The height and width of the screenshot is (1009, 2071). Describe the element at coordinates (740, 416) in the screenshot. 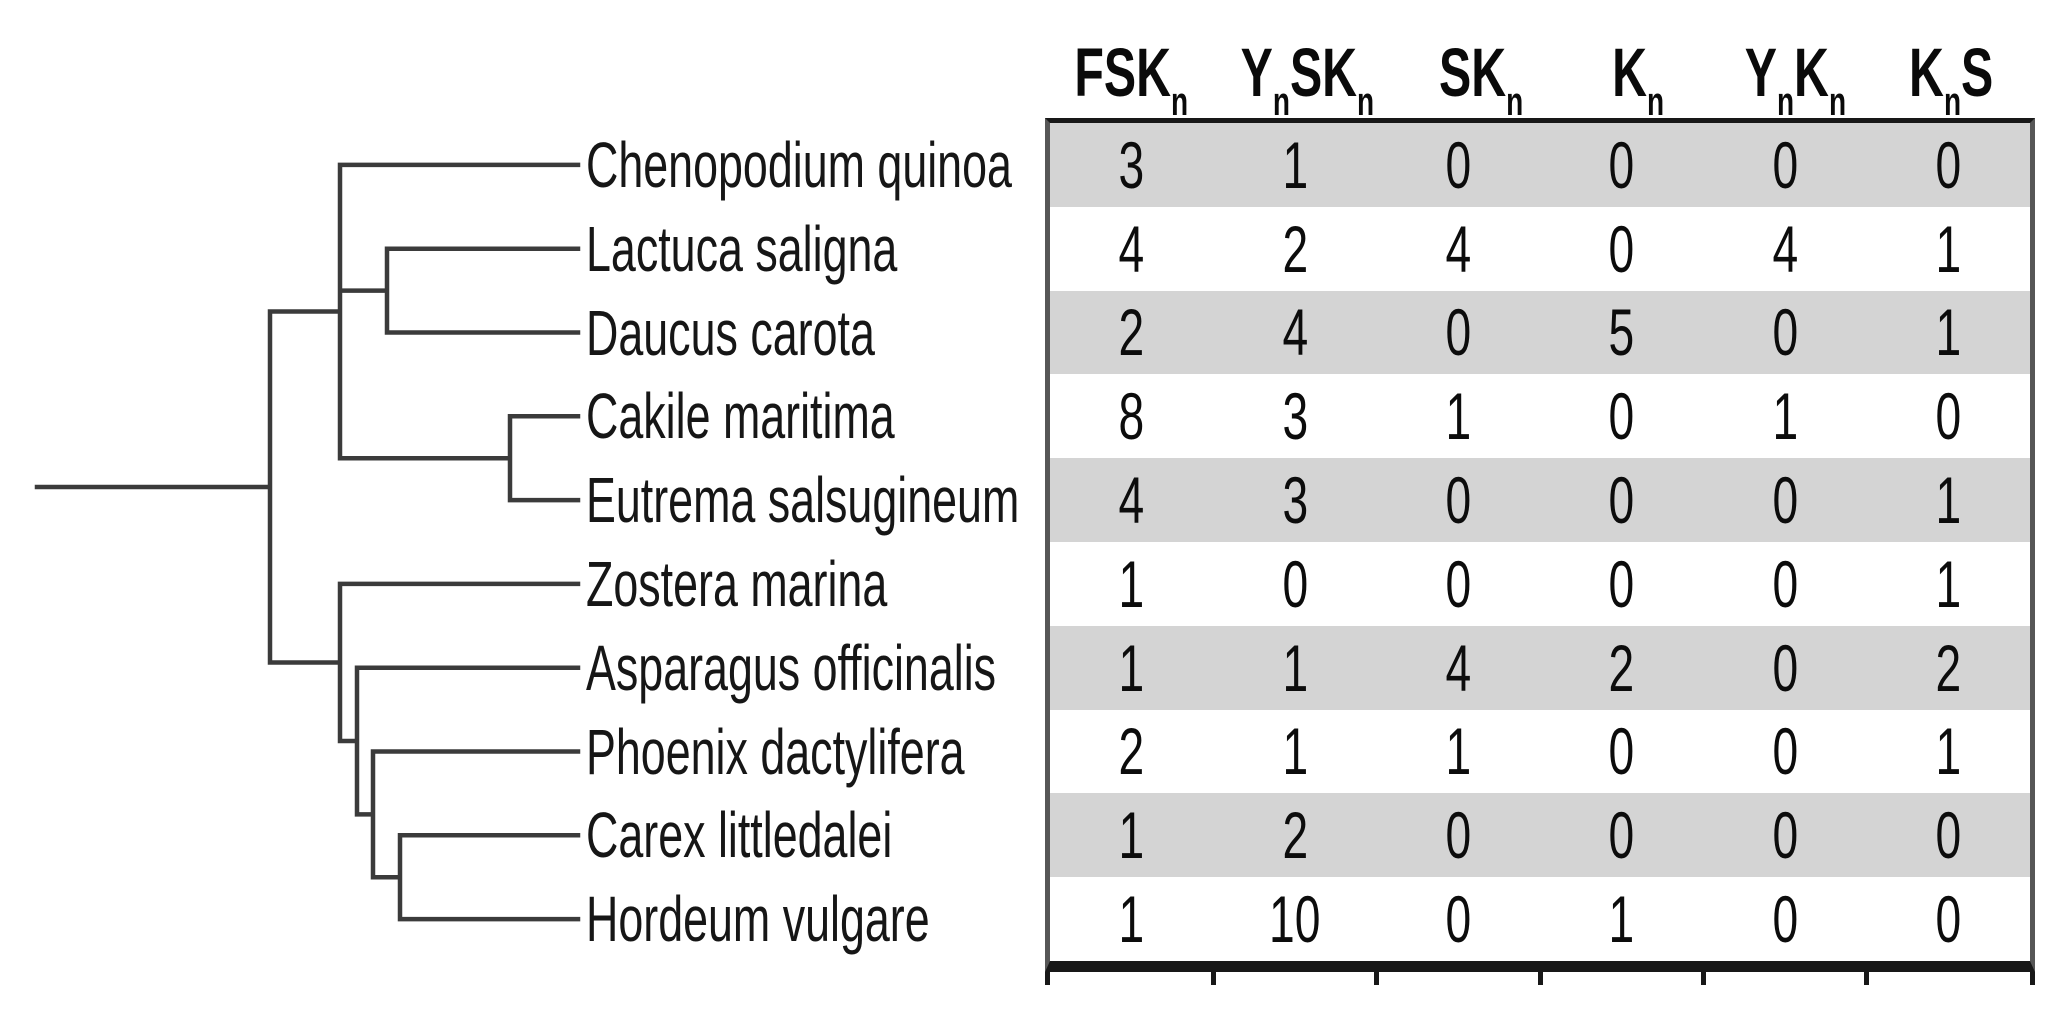

I see `species-label-text: Cakile maritima` at that location.